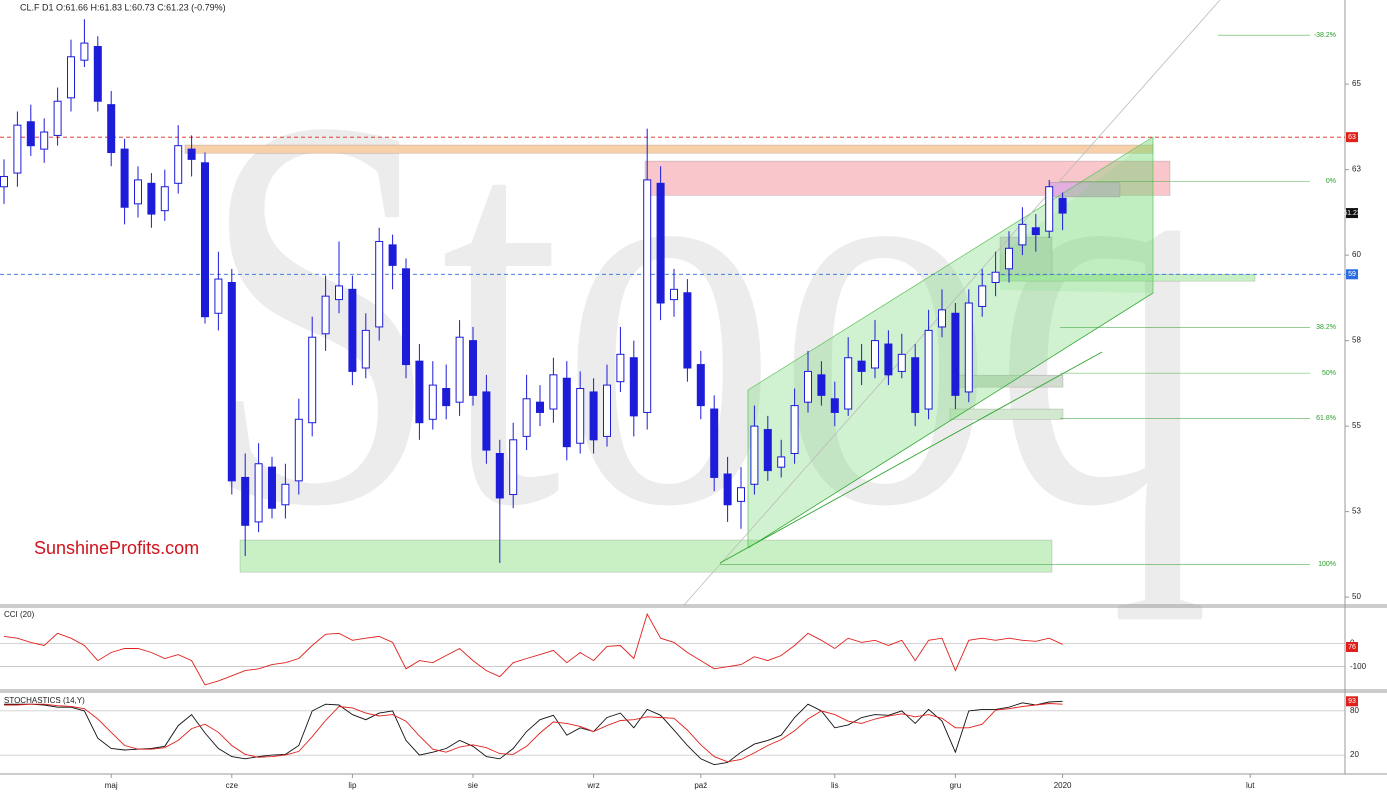 The height and width of the screenshot is (796, 1387). Describe the element at coordinates (1327, 564) in the screenshot. I see `fib-label: 100%` at that location.